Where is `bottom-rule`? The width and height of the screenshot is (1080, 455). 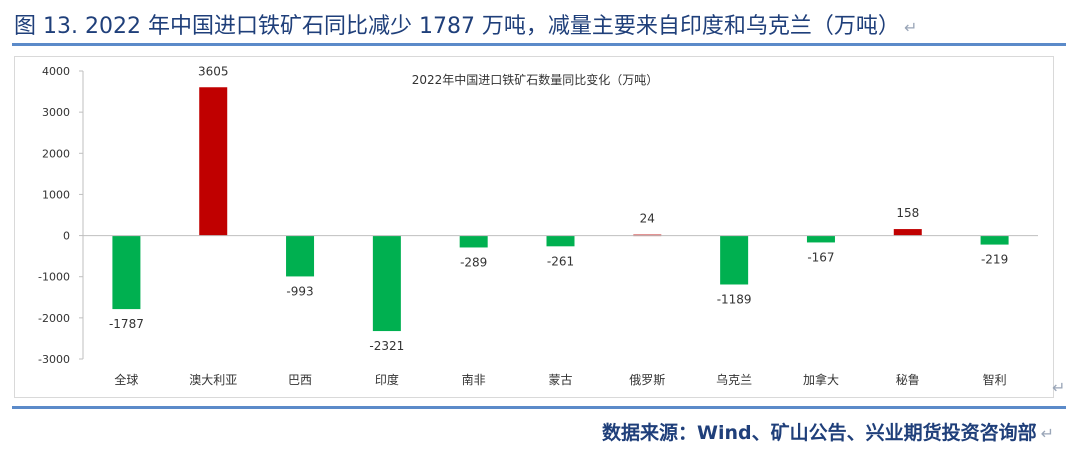 bottom-rule is located at coordinates (539, 407).